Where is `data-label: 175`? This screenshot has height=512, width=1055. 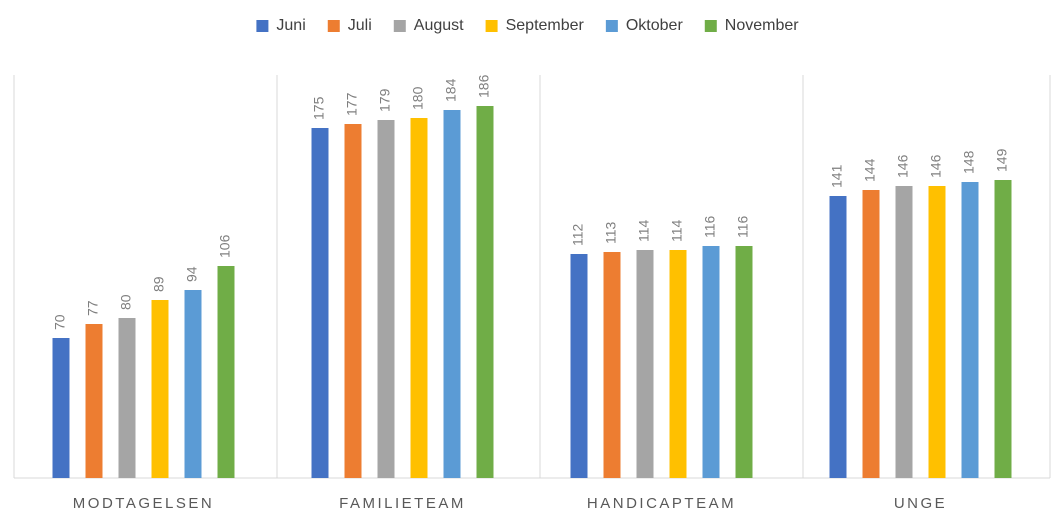 data-label: 175 is located at coordinates (319, 108).